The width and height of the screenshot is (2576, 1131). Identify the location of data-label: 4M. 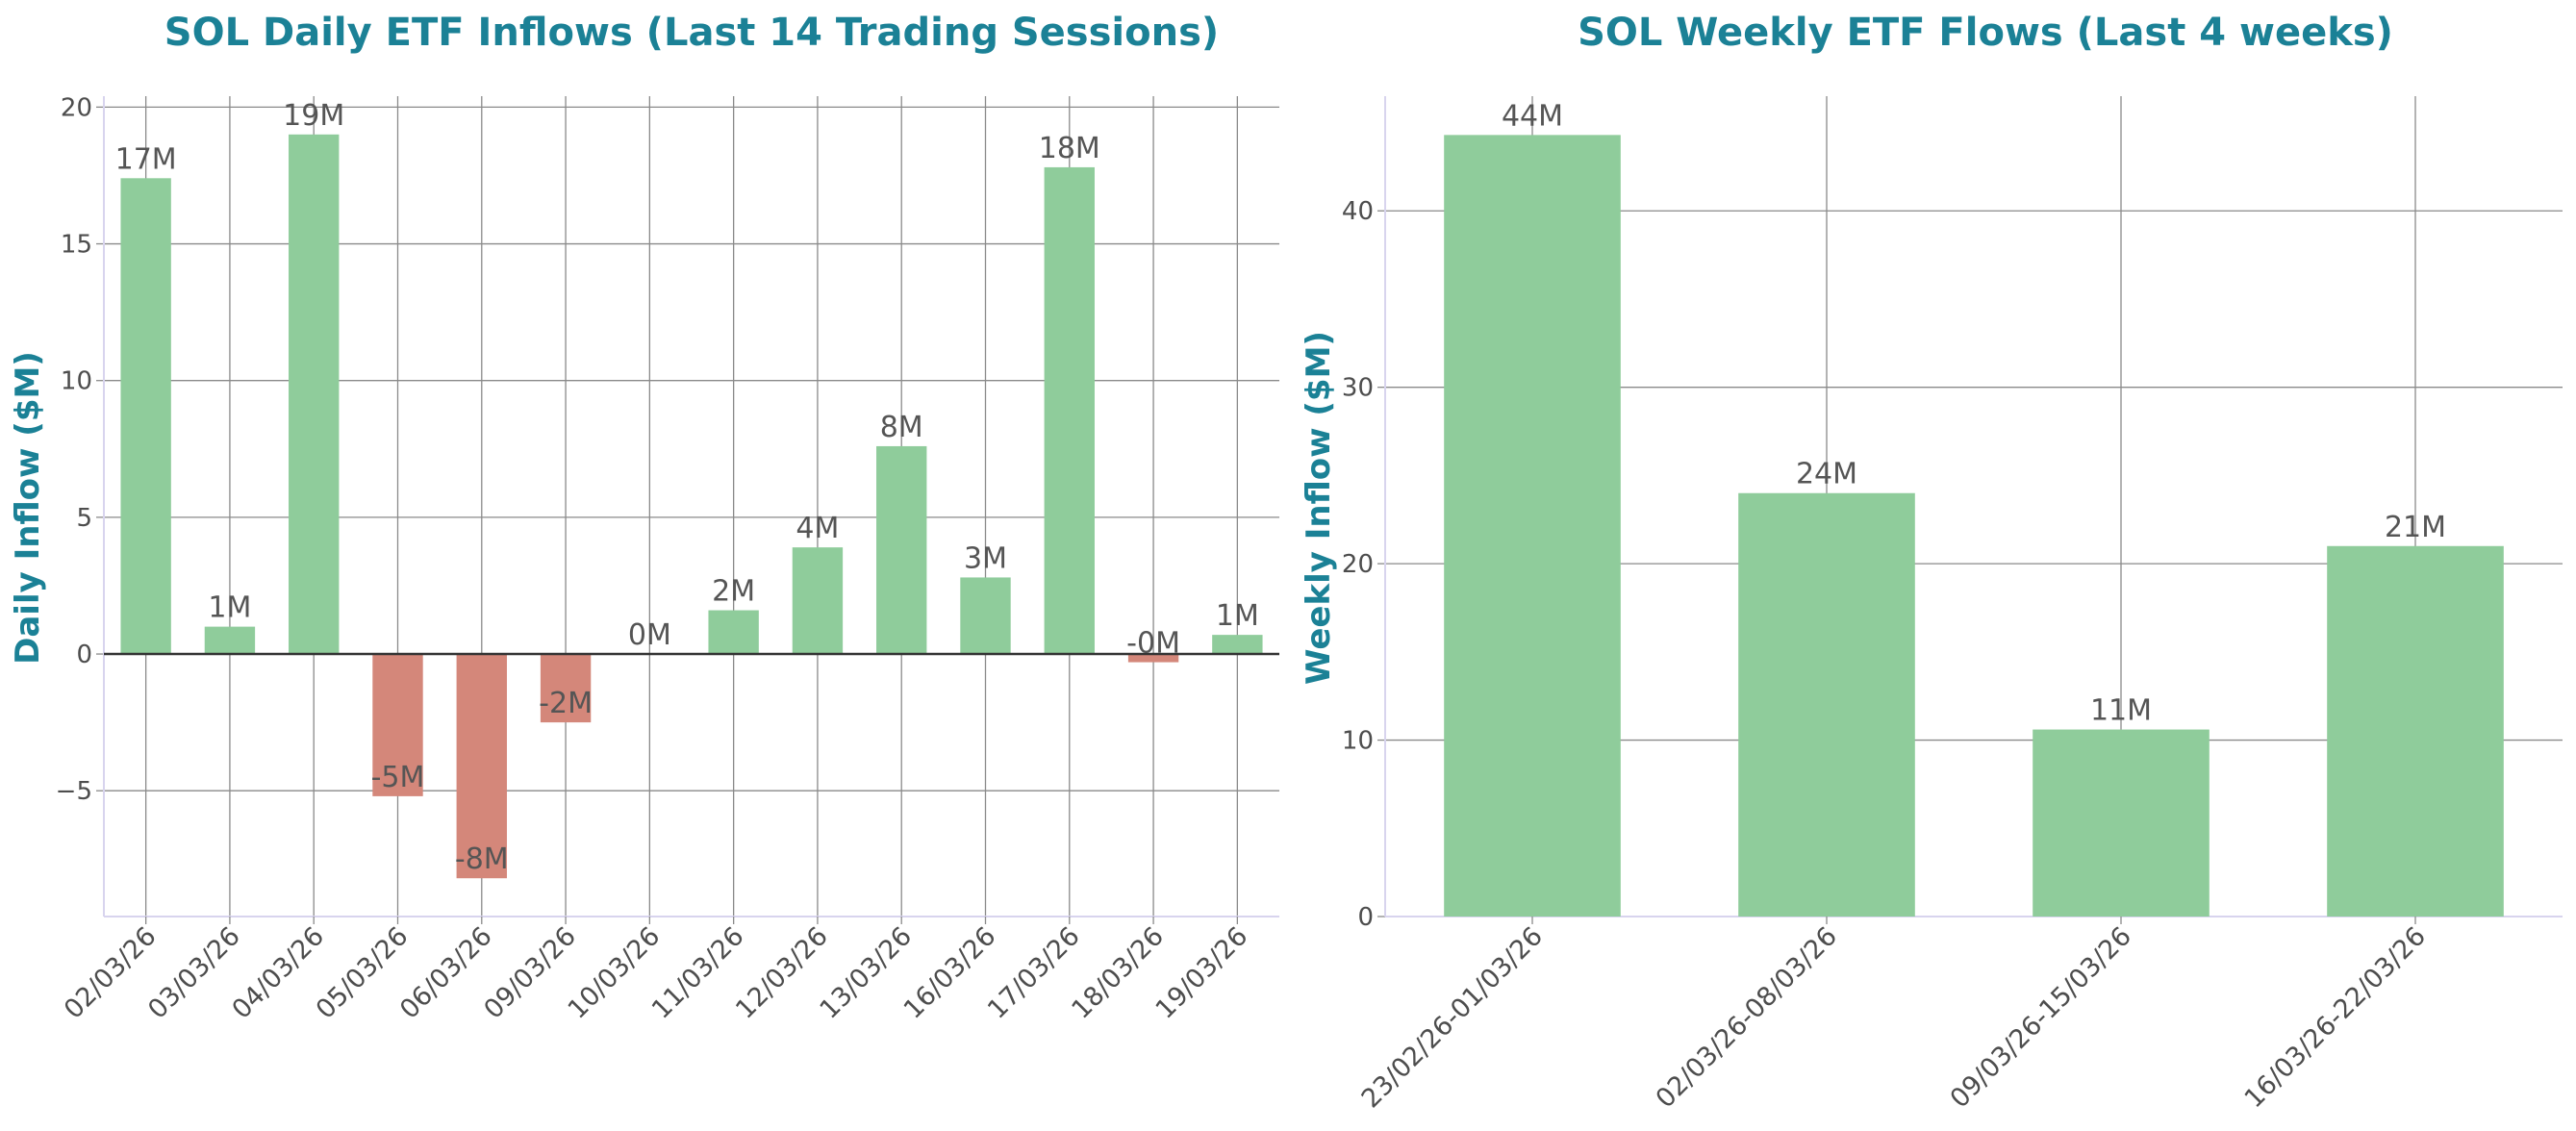
(817, 528).